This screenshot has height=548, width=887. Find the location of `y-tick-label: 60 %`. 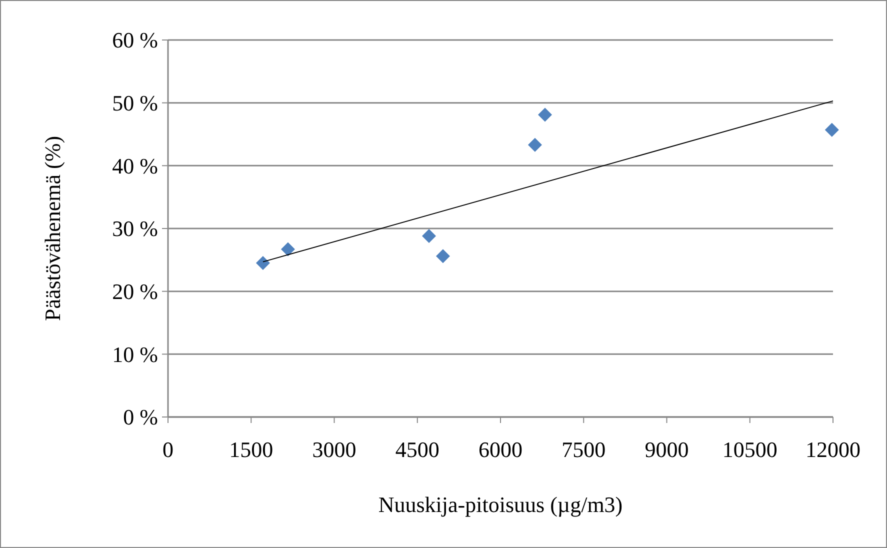

y-tick-label: 60 % is located at coordinates (135, 40).